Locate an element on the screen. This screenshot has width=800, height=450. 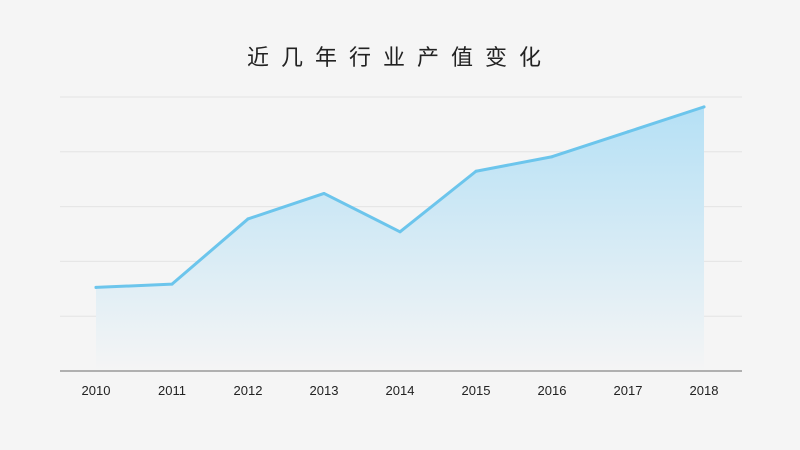
x-tick-label: 2016 is located at coordinates (552, 390).